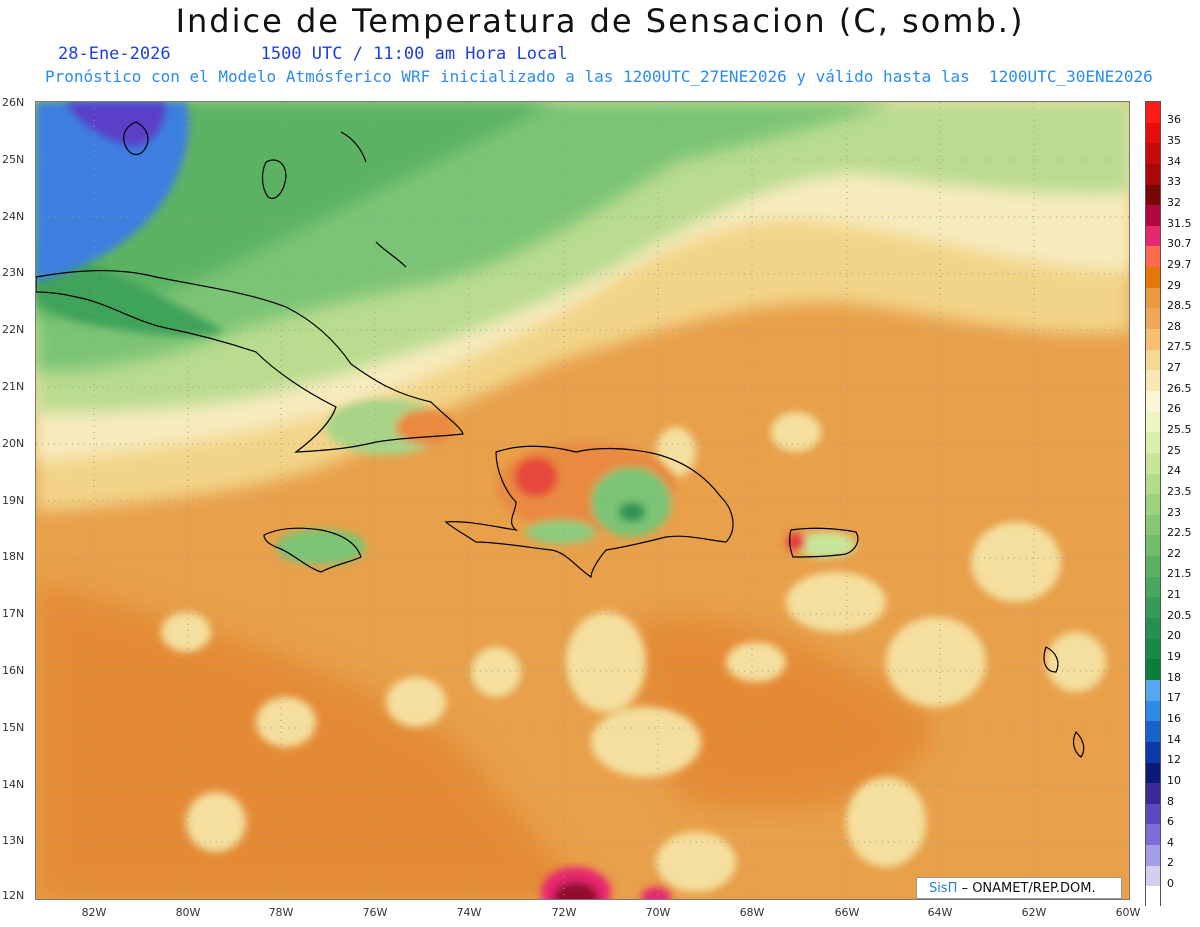 This screenshot has height=927, width=1200. Describe the element at coordinates (1174, 657) in the screenshot. I see `legend-label: 19` at that location.